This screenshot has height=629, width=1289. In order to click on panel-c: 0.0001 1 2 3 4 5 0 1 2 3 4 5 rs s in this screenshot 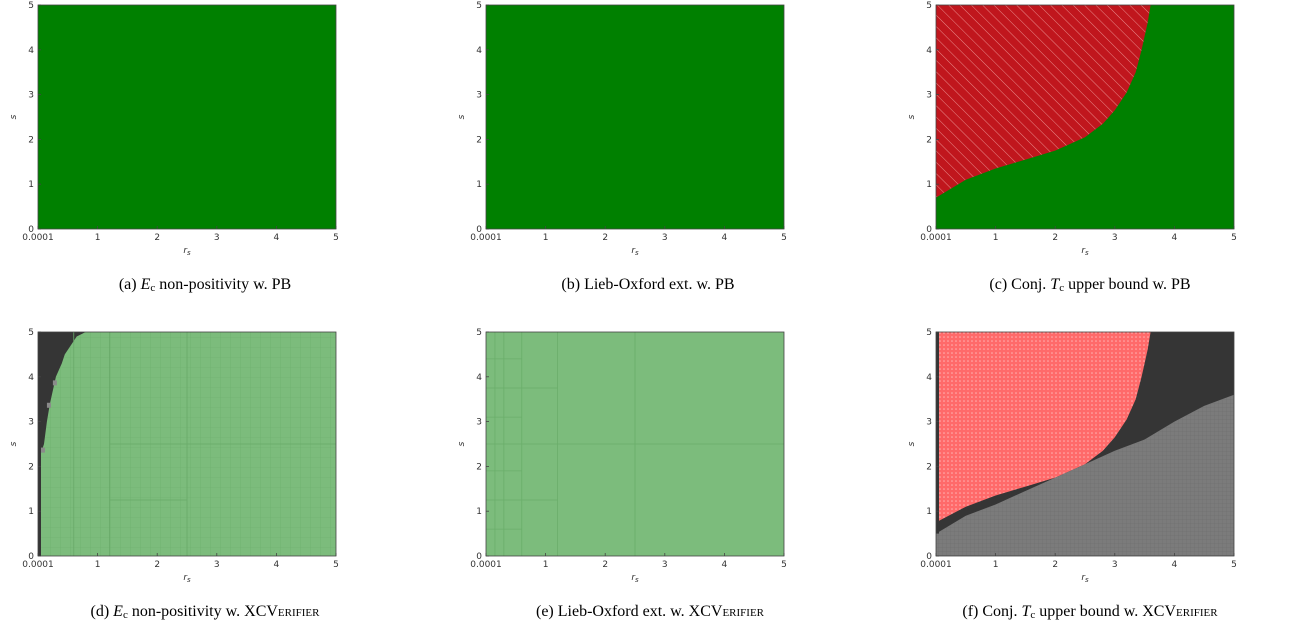, I will do `click(1093, 150)`.